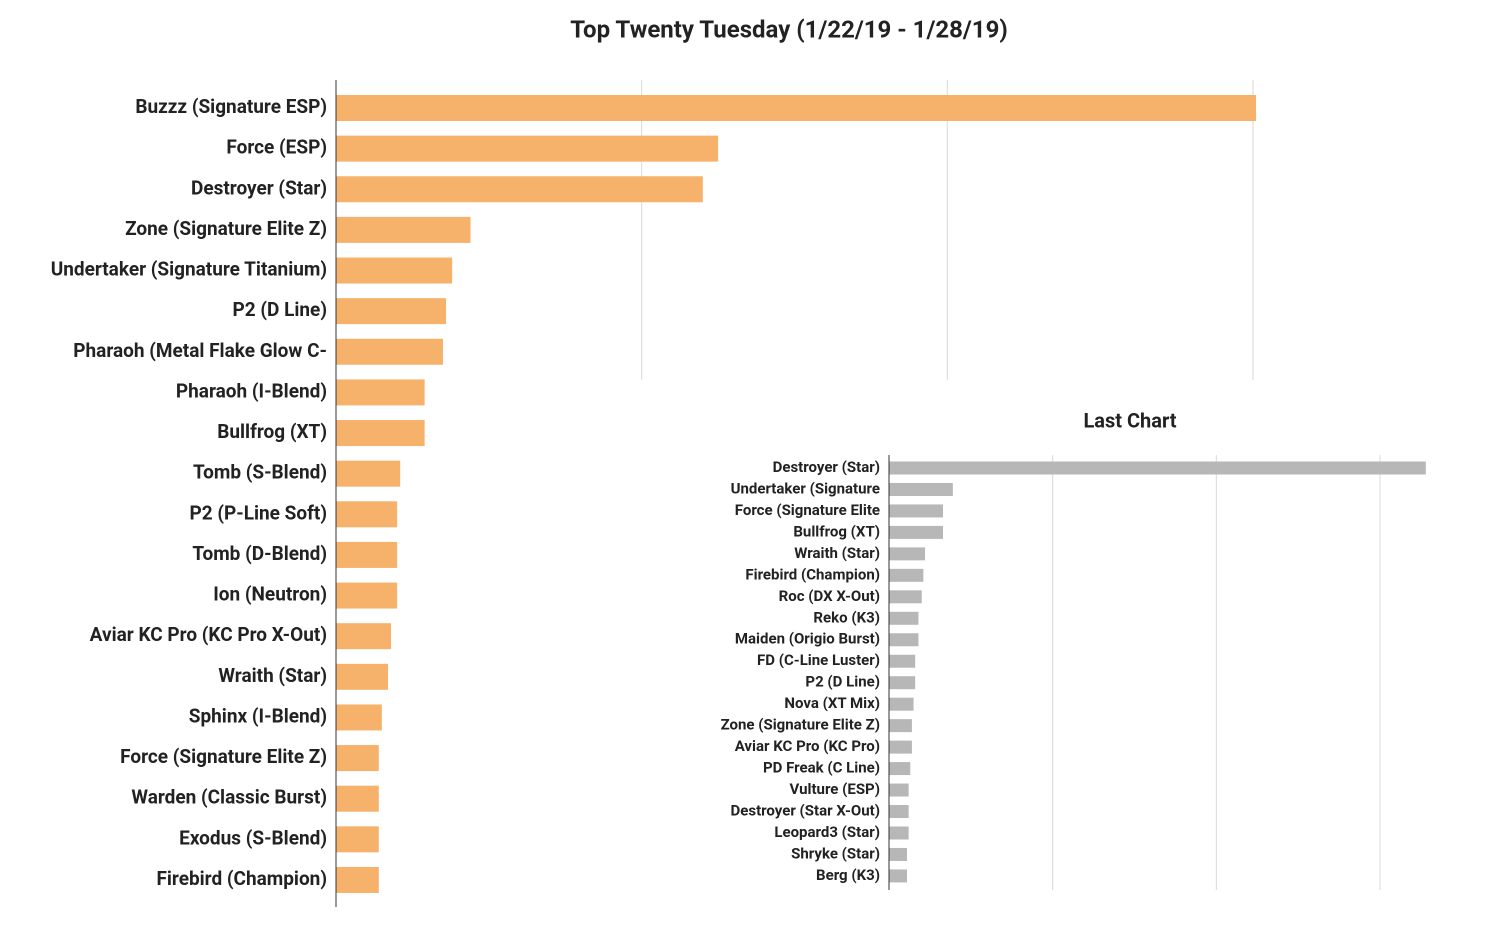 The width and height of the screenshot is (1502, 931). What do you see at coordinates (1129, 420) in the screenshot?
I see `chart-title: Last Chart` at bounding box center [1129, 420].